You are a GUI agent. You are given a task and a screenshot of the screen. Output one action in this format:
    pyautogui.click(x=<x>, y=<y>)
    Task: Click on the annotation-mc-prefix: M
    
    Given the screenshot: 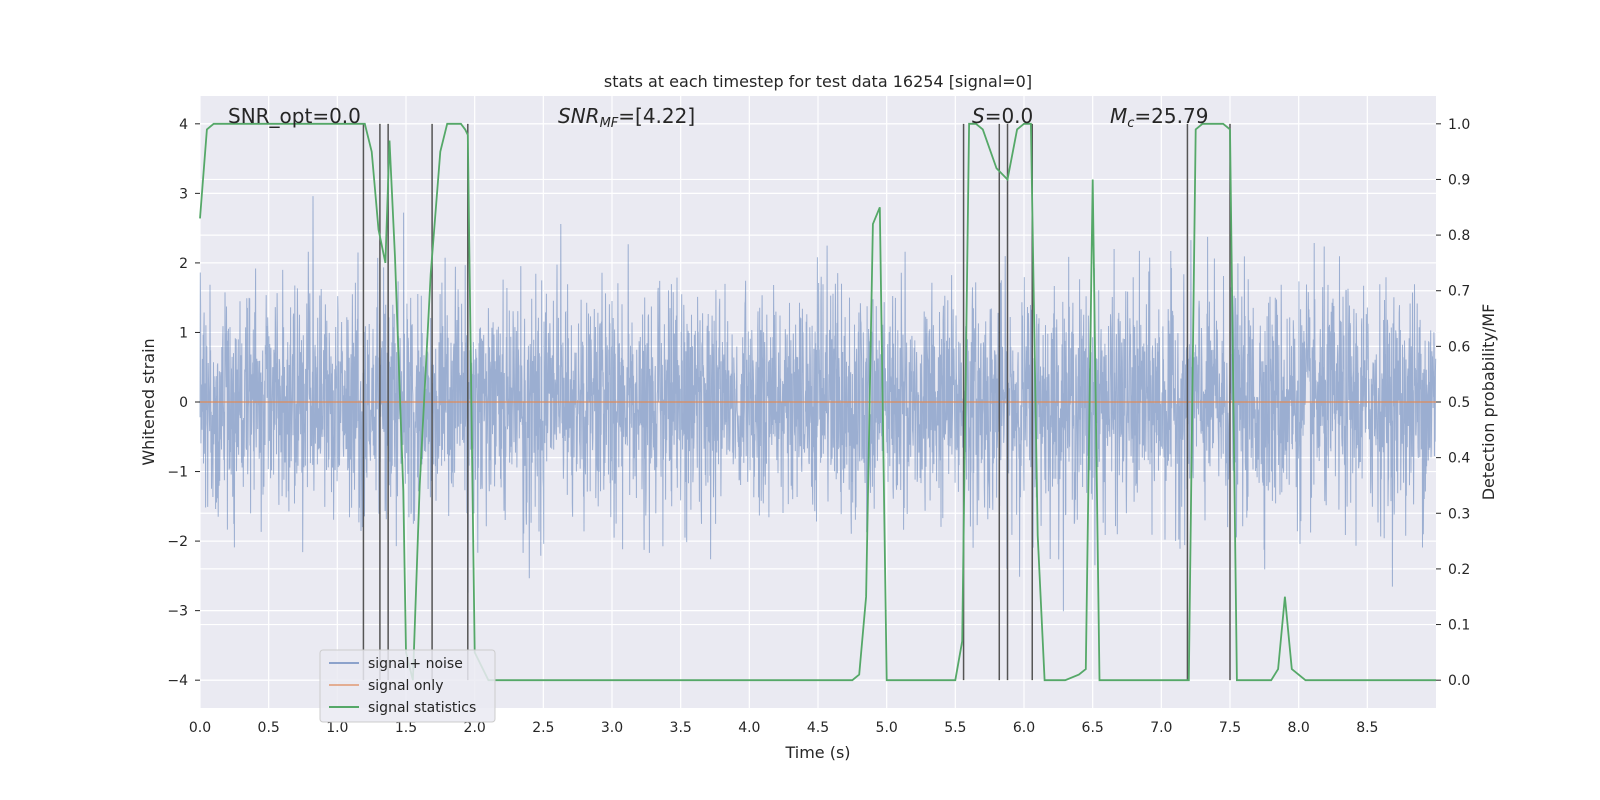 What is the action you would take?
    pyautogui.click(x=1118, y=116)
    